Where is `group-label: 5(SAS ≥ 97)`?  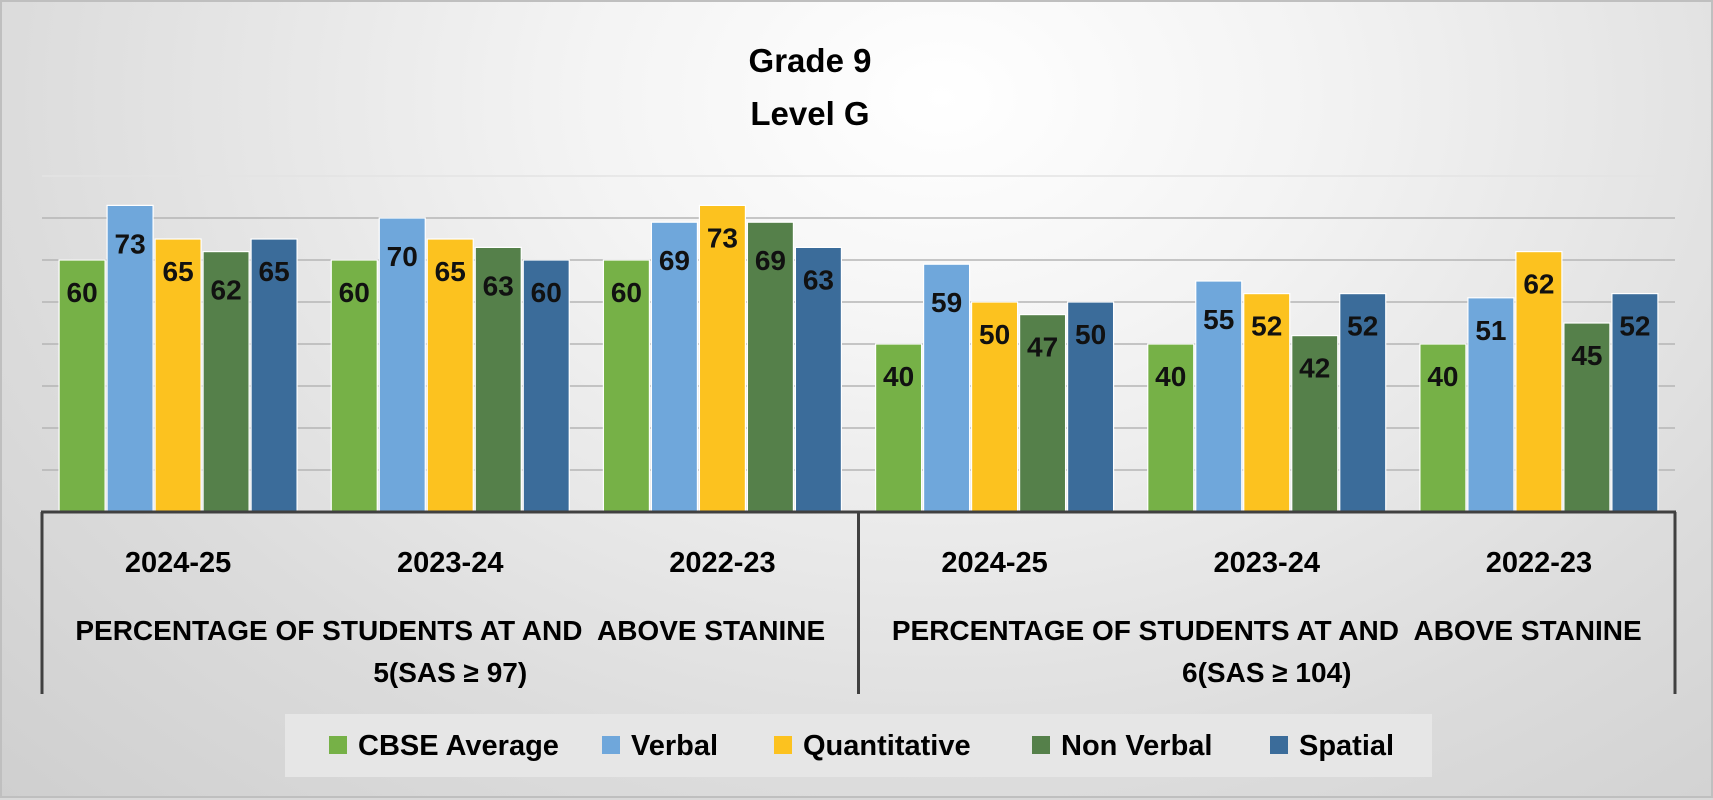 group-label: 5(SAS ≥ 97) is located at coordinates (450, 672).